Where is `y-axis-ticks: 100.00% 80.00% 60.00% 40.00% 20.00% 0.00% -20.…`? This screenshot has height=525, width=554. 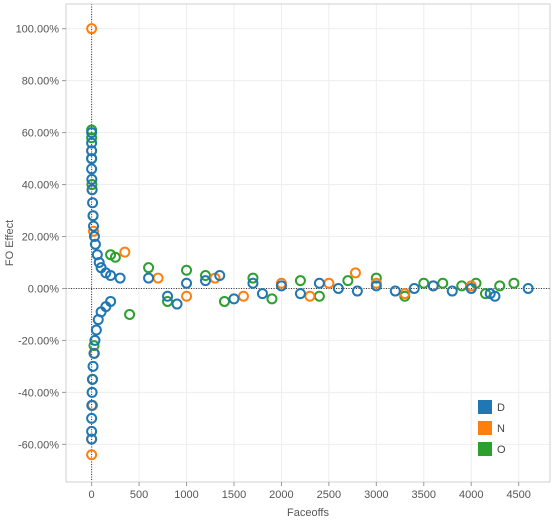 y-axis-ticks: 100.00% 80.00% 60.00% 40.00% 20.00% 0.00% -20.… is located at coordinates (41, 237).